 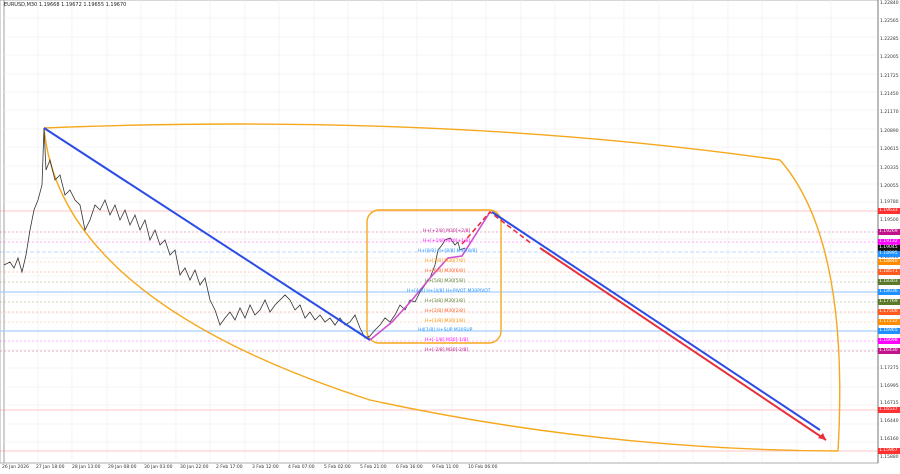 I want to click on x-tick: 6 Feb 16:00, so click(x=409, y=467).